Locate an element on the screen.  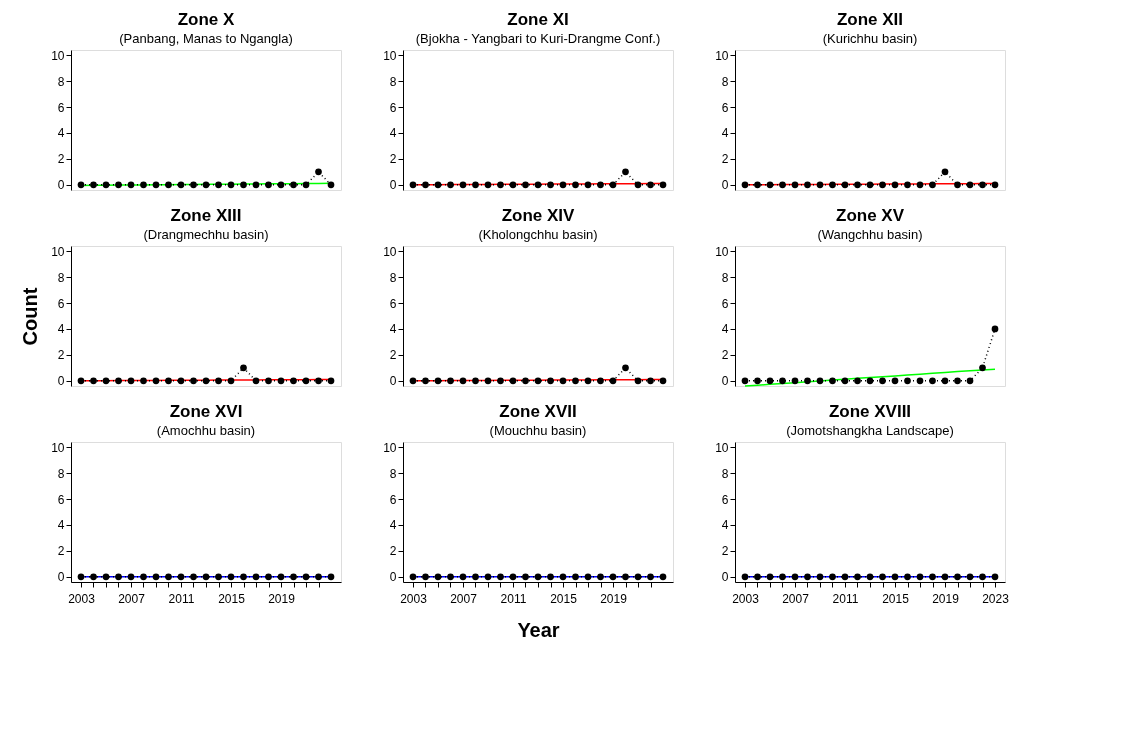
chart-title: Zone XVI is located at coordinates (206, 412).